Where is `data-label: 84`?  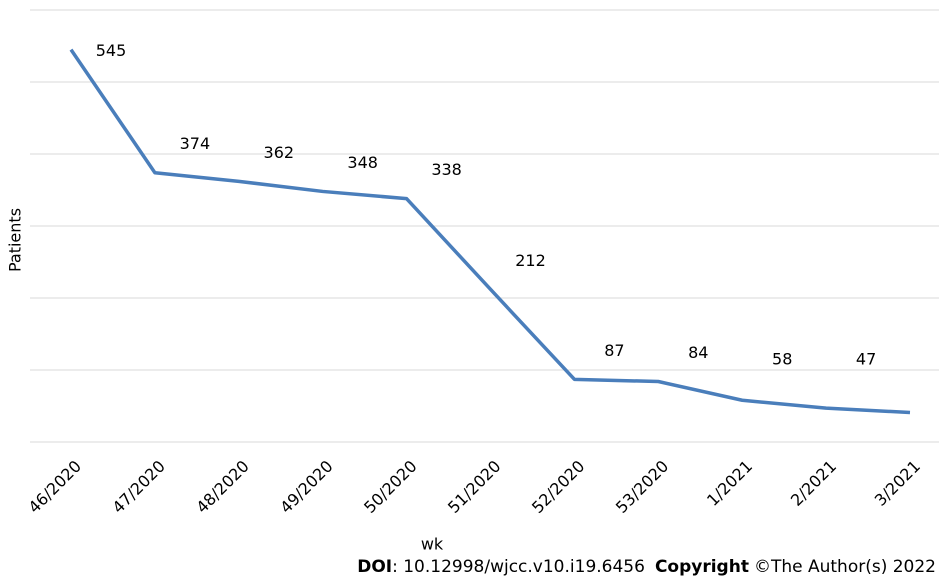 data-label: 84 is located at coordinates (698, 352).